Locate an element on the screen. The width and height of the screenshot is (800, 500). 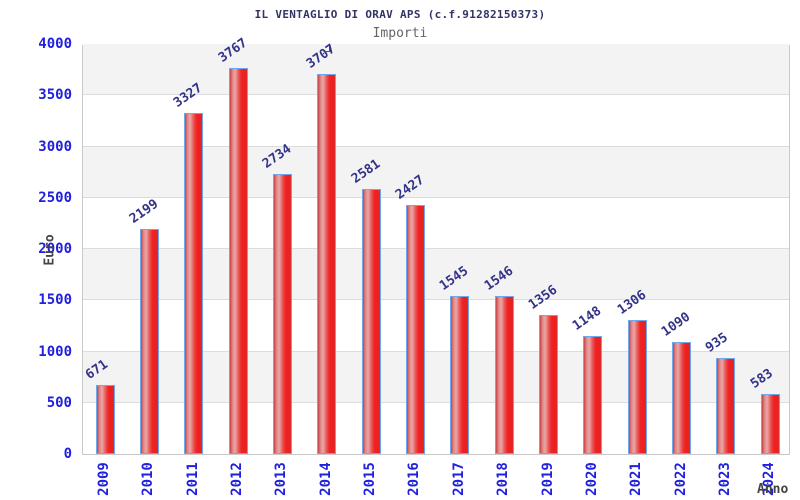
bar-2023 is located at coordinates (726, 406).